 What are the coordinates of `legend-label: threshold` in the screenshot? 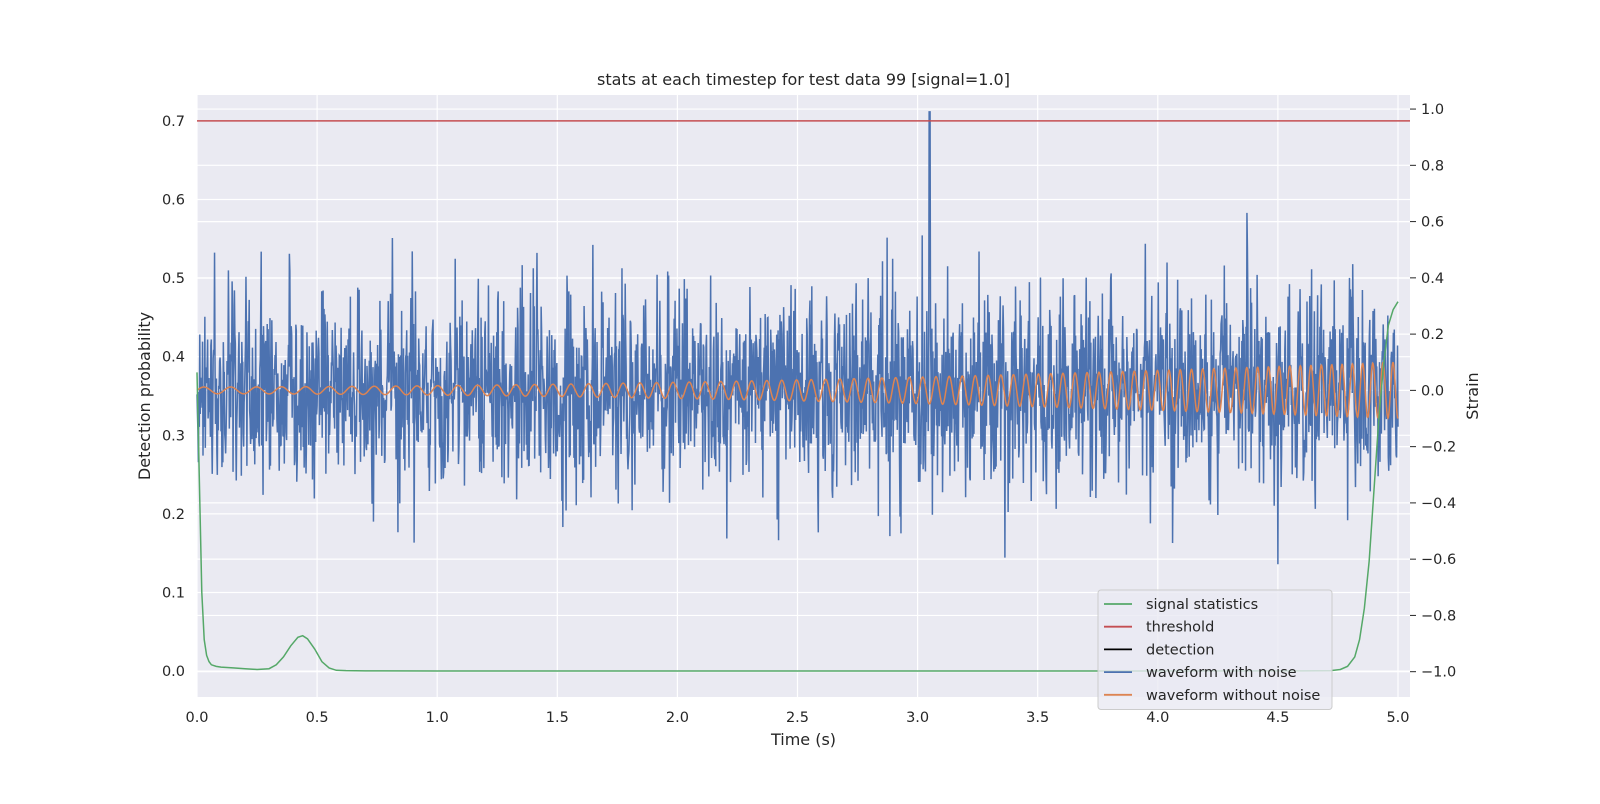 It's located at (1180, 628).